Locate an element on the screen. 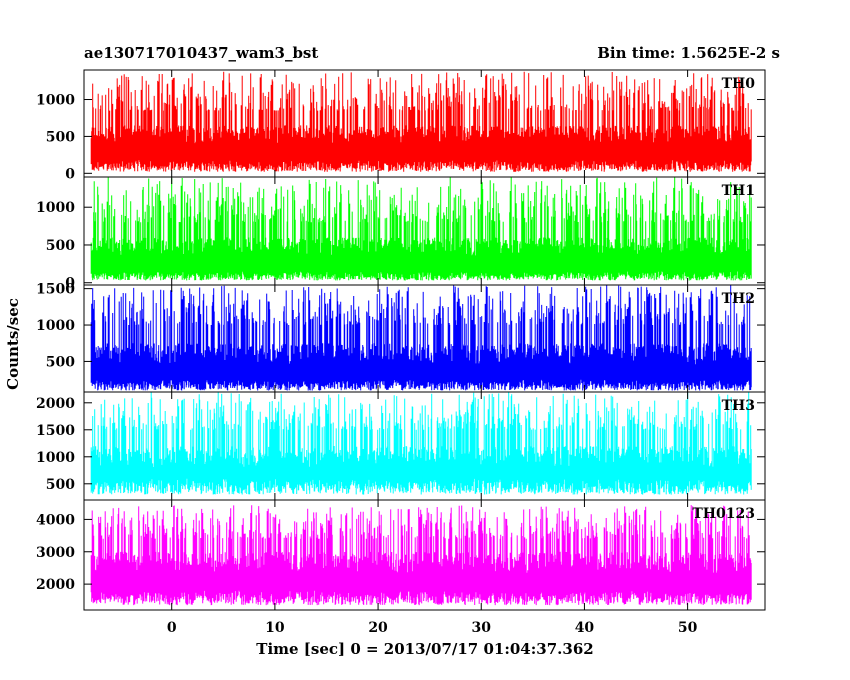 The width and height of the screenshot is (850, 680). y-tick-label-th2: 1500 is located at coordinates (55, 290).